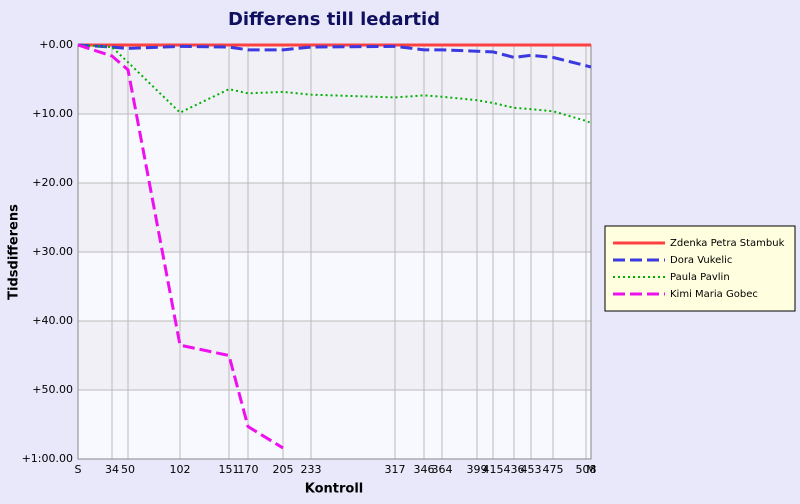 This screenshot has height=504, width=800. What do you see at coordinates (714, 294) in the screenshot?
I see `legend-label: Kimi Maria Gobec` at bounding box center [714, 294].